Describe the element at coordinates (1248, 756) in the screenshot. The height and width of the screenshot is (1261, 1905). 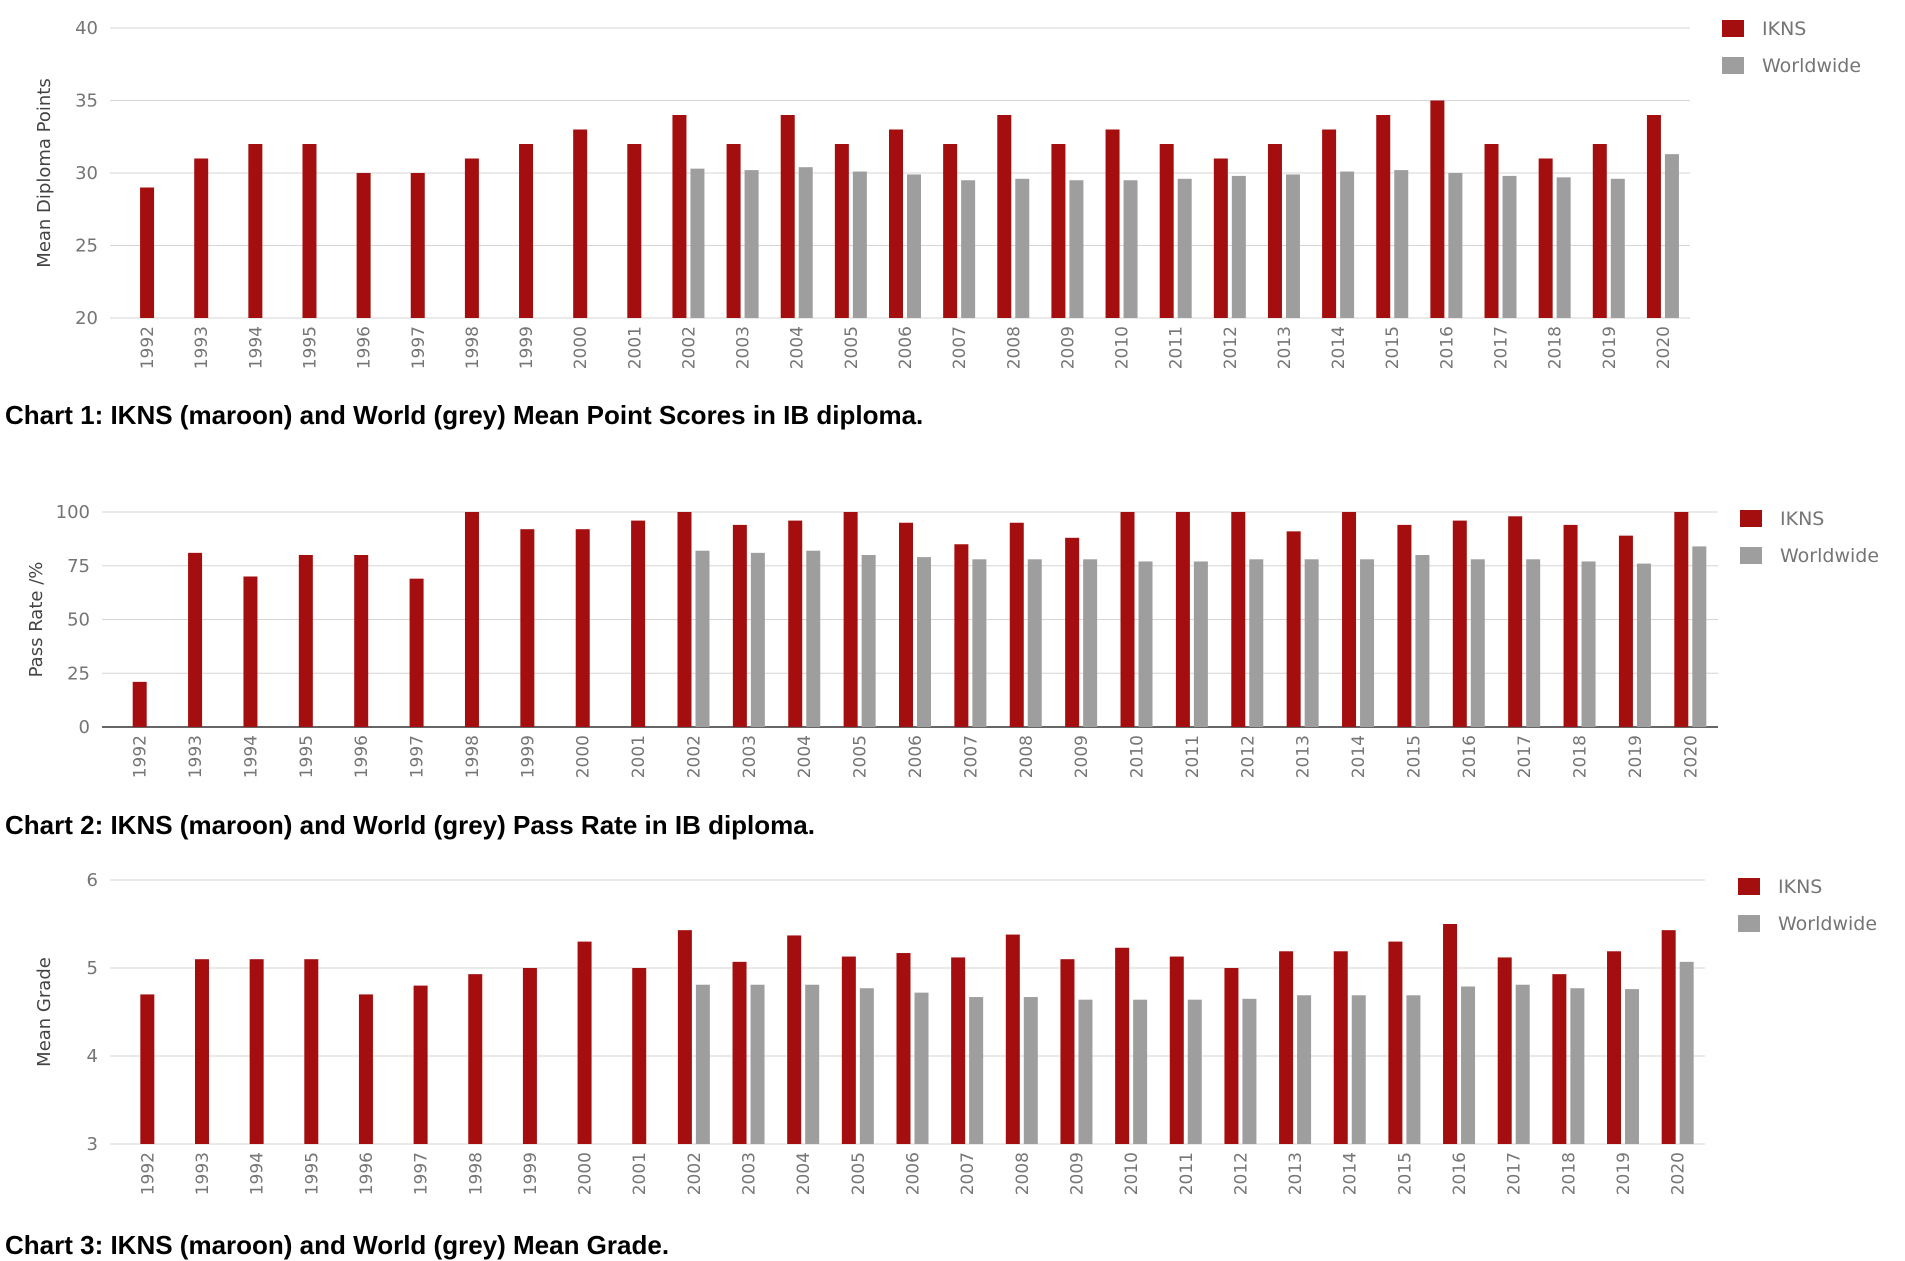
I see `x-tick-label: 2012` at that location.